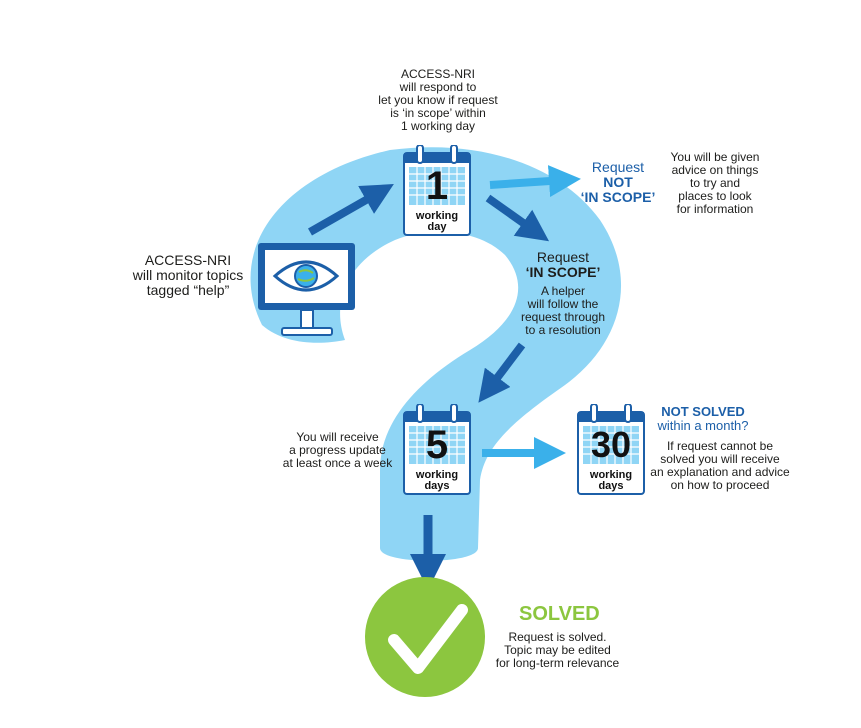 The image size is (861, 728). What do you see at coordinates (563, 257) in the screenshot?
I see `in-scope-title-prefix: Request` at bounding box center [563, 257].